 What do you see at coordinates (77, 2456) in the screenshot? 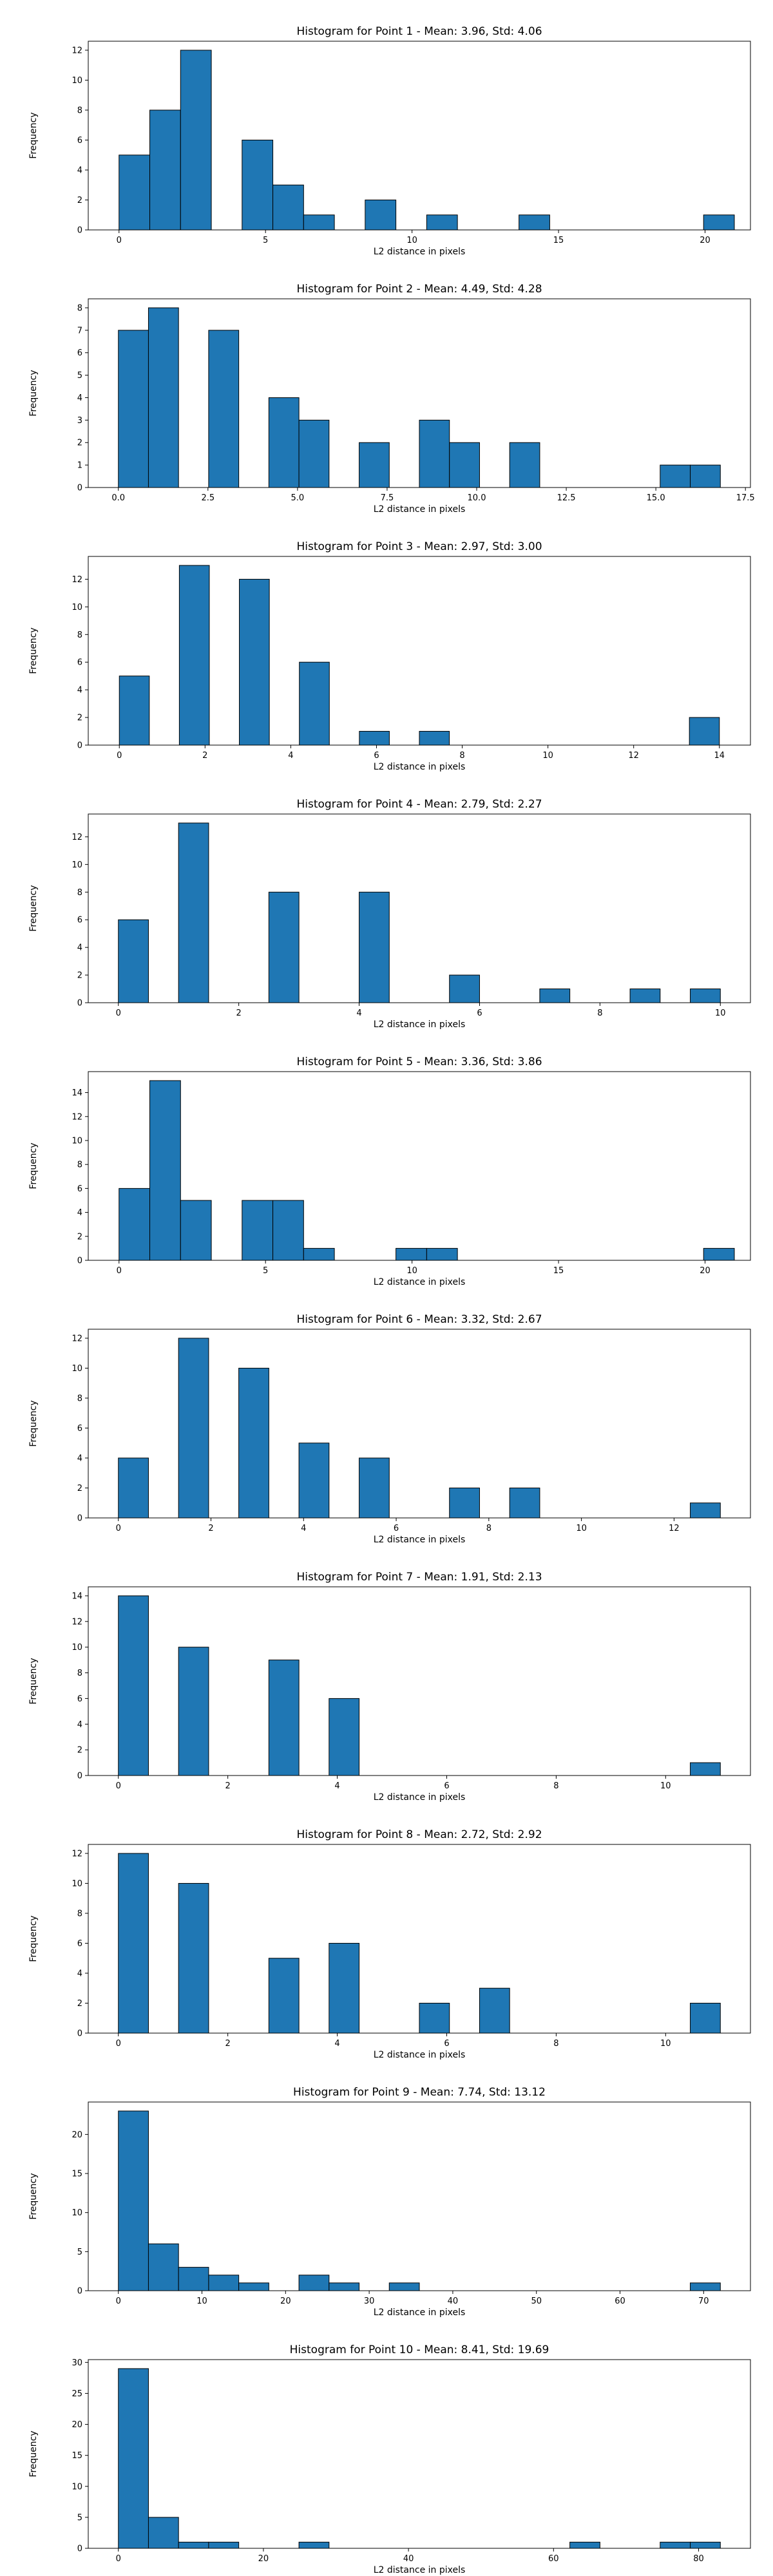
I see `y-tick-label: 15` at bounding box center [77, 2456].